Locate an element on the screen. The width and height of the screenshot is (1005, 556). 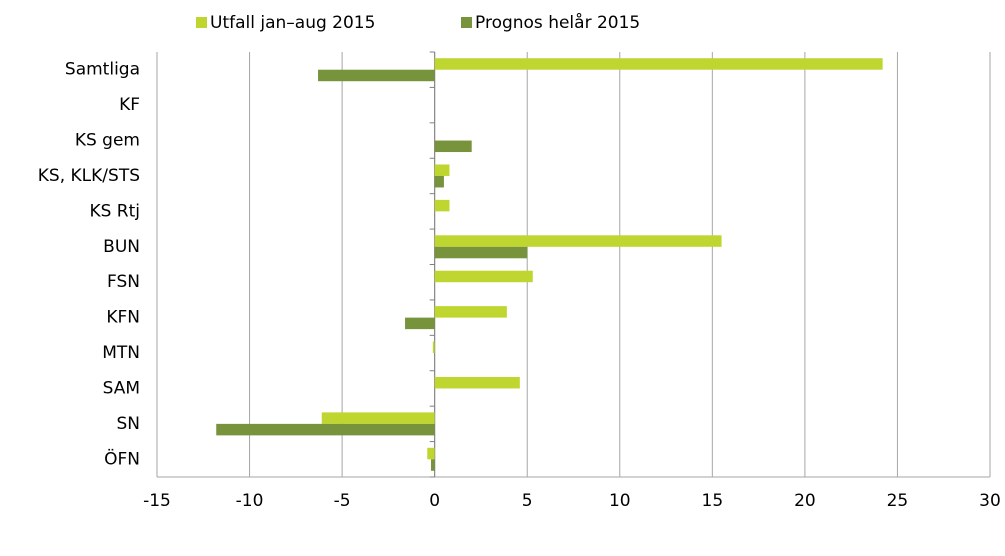
legend-label: Prognos helår 2015 is located at coordinates (557, 22).